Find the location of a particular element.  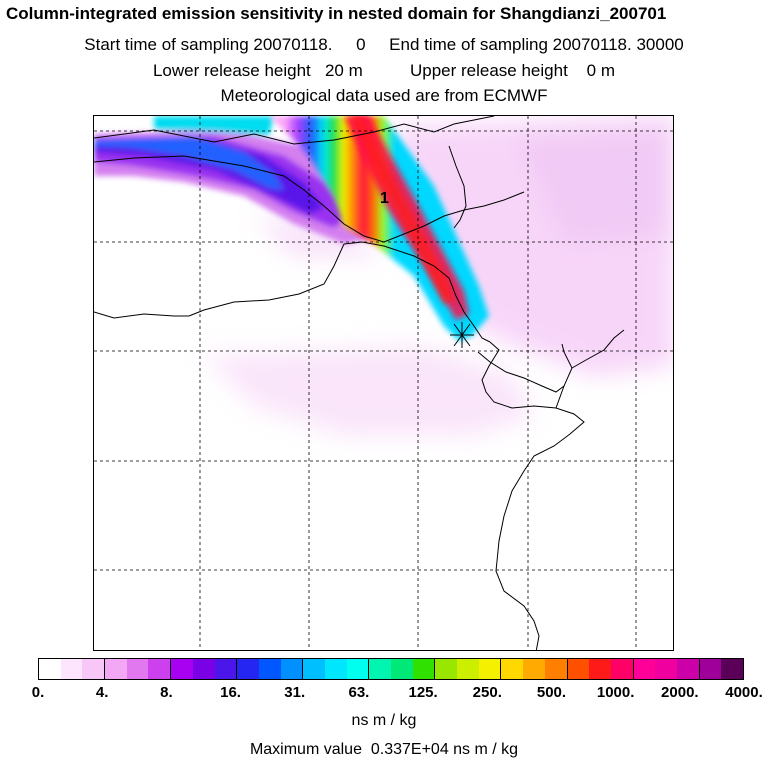

colorbar-tick-label: 0. is located at coordinates (38, 692).